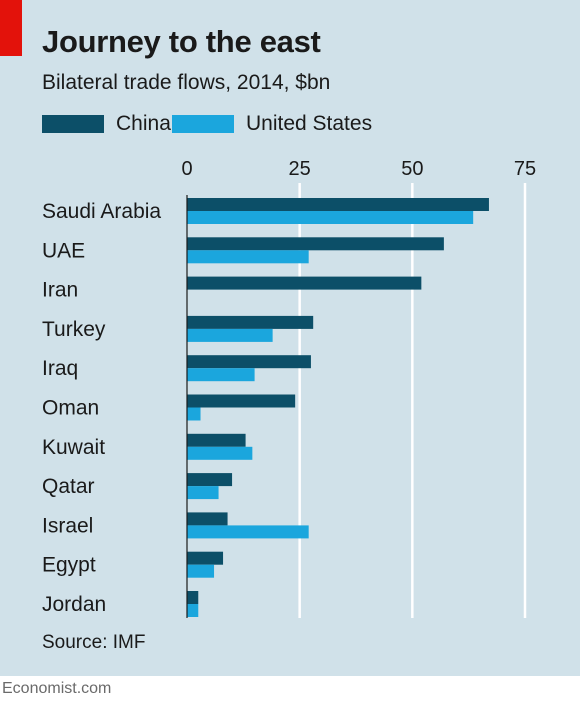 The image size is (580, 706). Describe the element at coordinates (250, 322) in the screenshot. I see `bar-china-turkey` at that location.